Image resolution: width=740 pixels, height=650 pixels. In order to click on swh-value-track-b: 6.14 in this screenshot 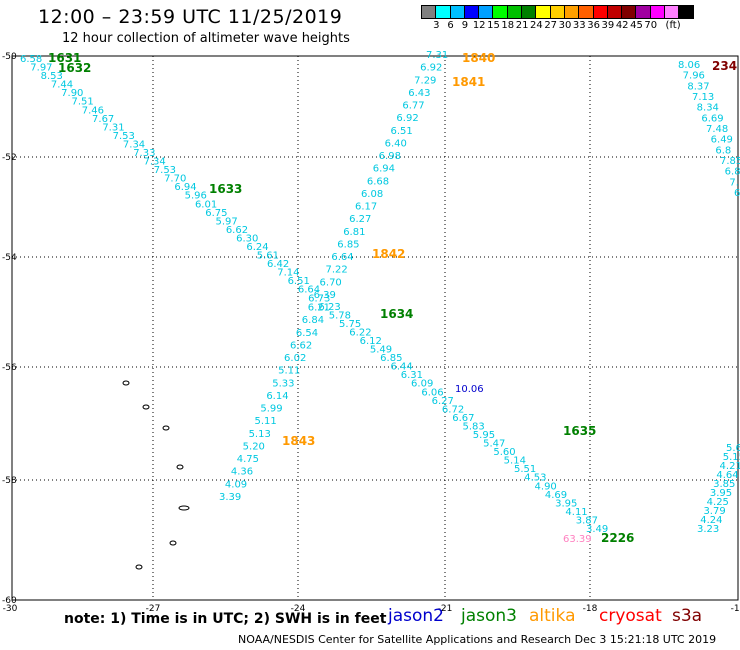, I will do `click(277, 396)`.